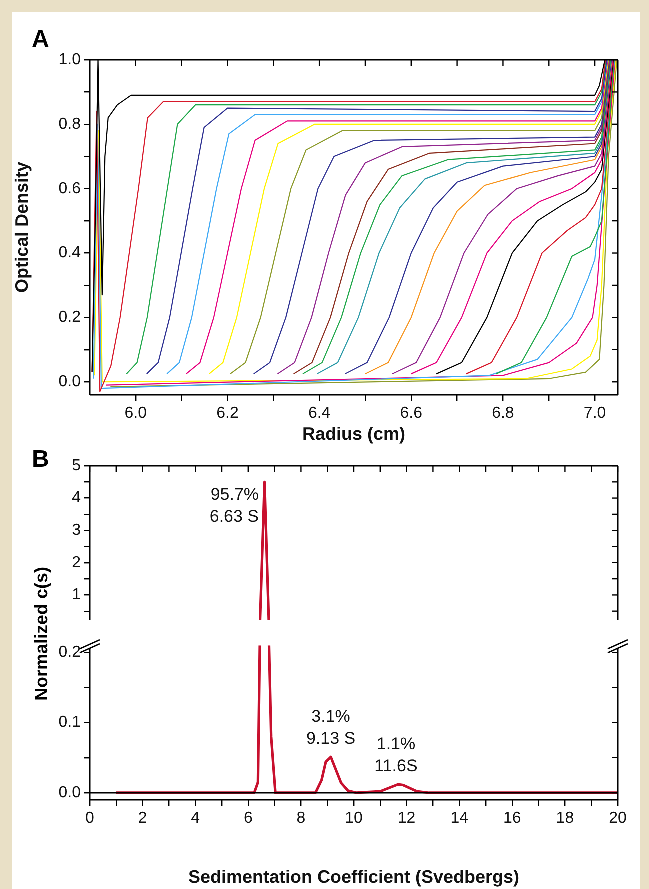 This screenshot has height=889, width=649. What do you see at coordinates (143, 819) in the screenshot?
I see `x-tick-label: 2` at bounding box center [143, 819].